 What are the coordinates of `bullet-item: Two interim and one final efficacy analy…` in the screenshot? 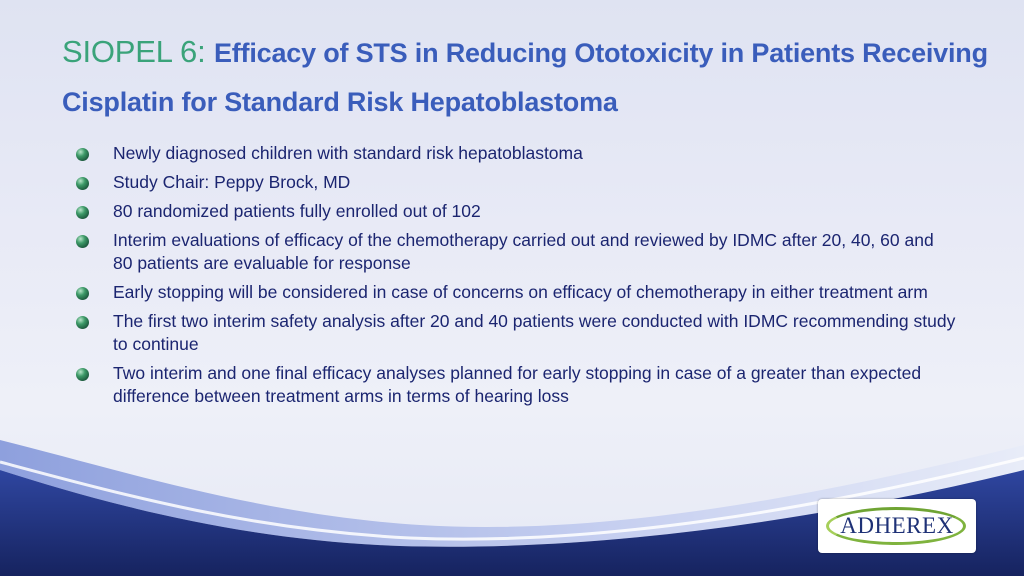 It's located at (516, 385).